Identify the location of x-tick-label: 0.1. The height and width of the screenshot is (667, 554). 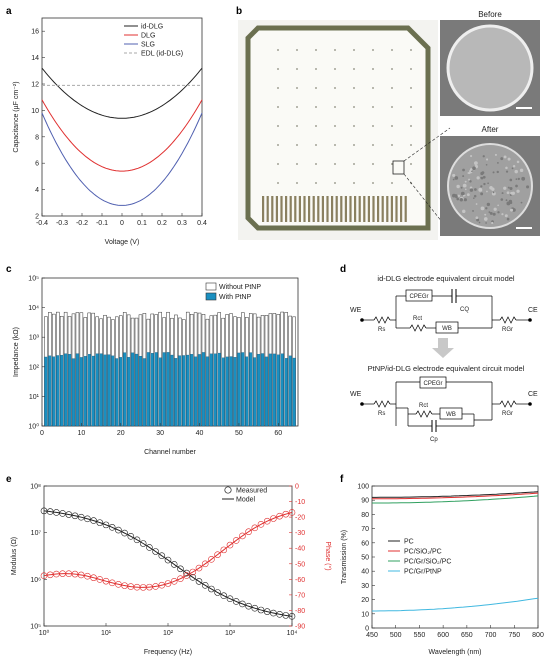
(142, 223).